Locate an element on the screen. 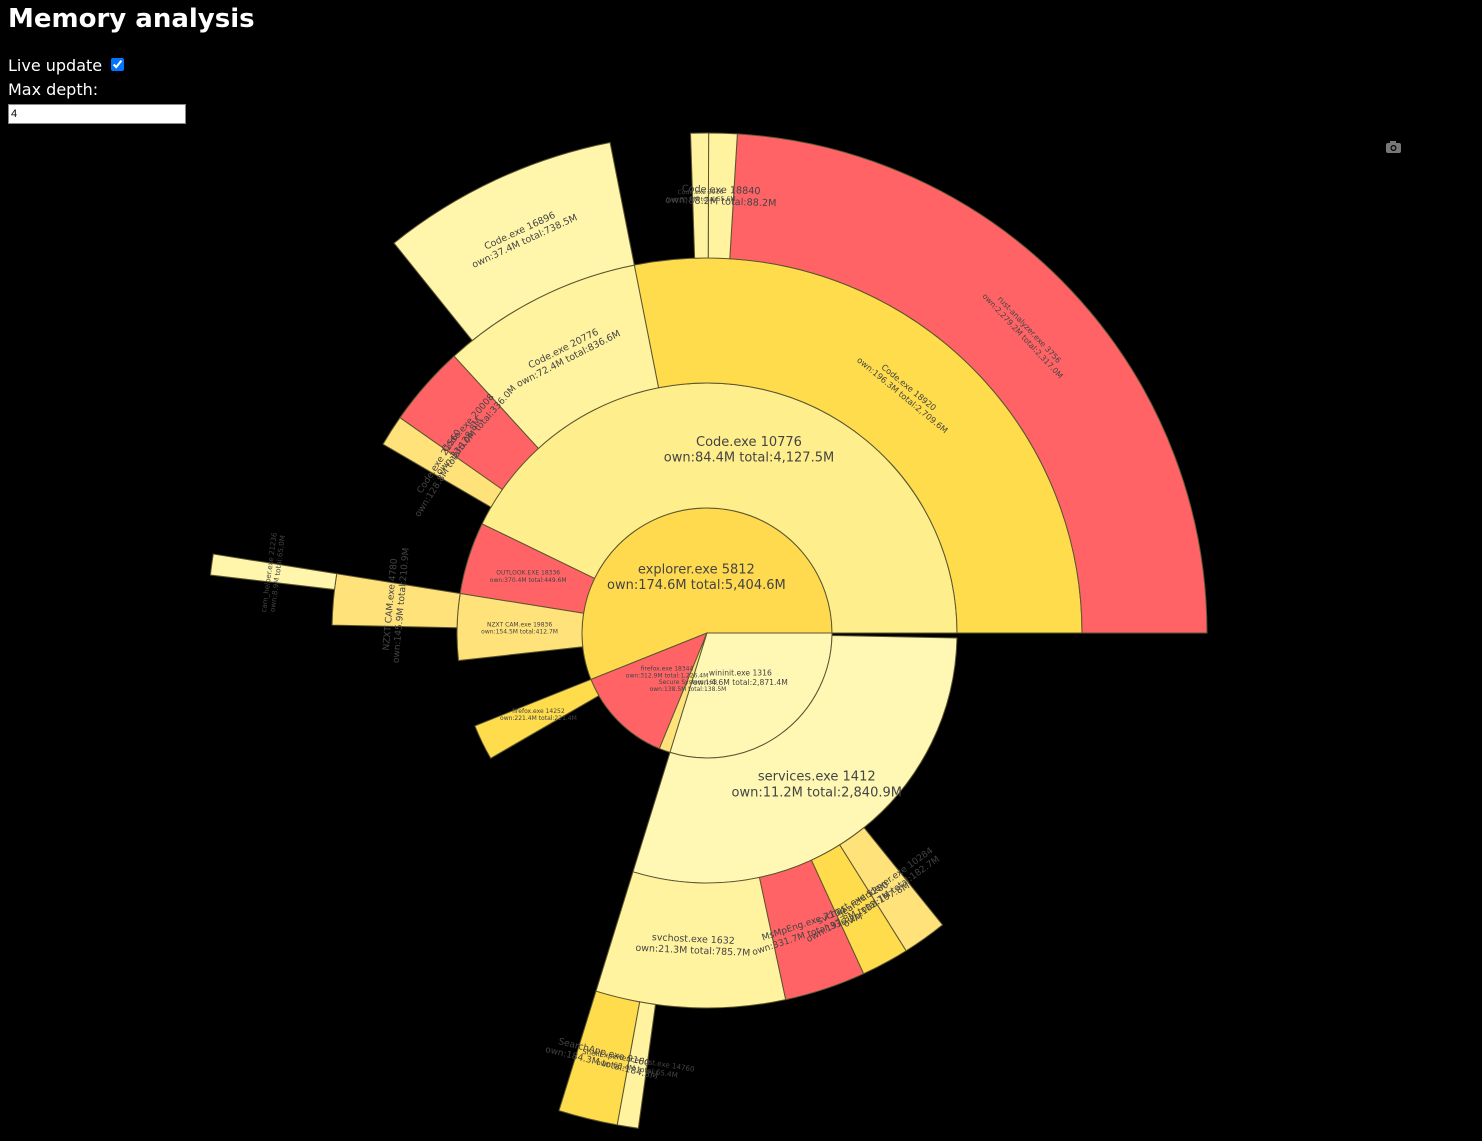 The image size is (1482, 1141). memory-label: own:221.4M total:221.4M is located at coordinates (538, 718).